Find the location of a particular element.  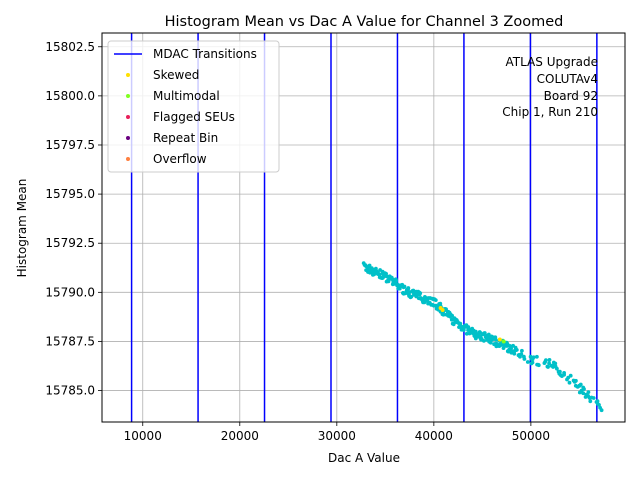

legend-label-repeat-bin: Repeat Bin is located at coordinates (185, 138).